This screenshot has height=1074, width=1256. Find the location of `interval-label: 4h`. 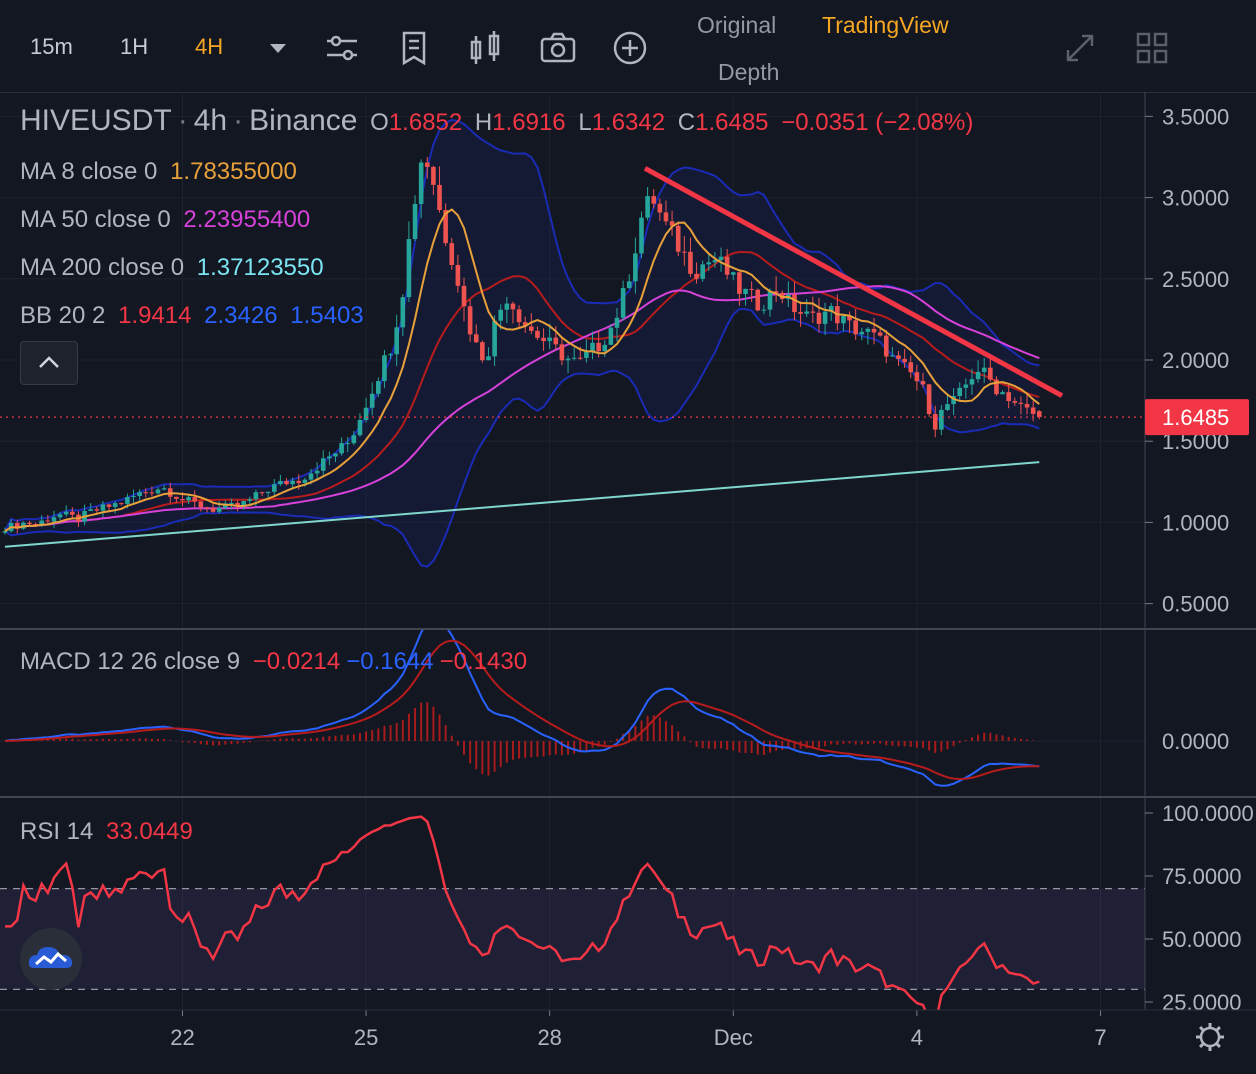

interval-label: 4h is located at coordinates (210, 120).